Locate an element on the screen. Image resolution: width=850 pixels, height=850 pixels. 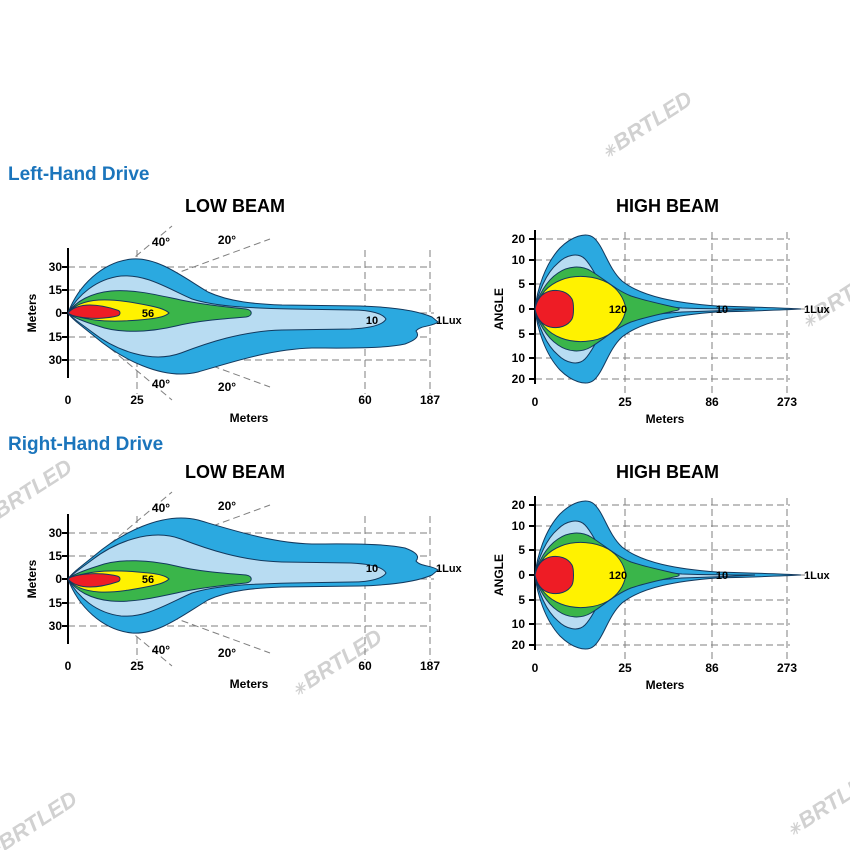
low-beam-contours-flipped is located at coordinates (253, 575).